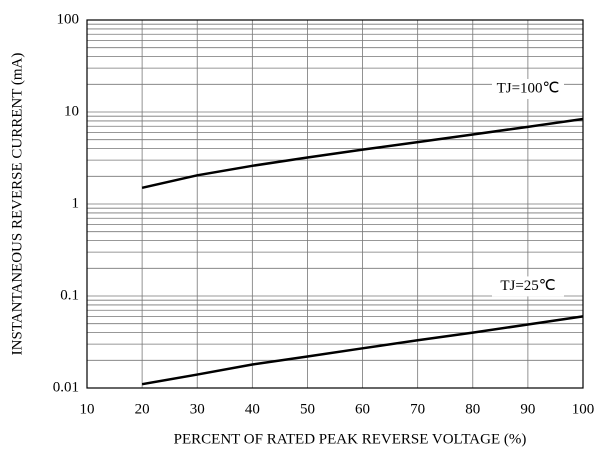 The height and width of the screenshot is (454, 600). I want to click on x-tick-label: 10, so click(87, 409).